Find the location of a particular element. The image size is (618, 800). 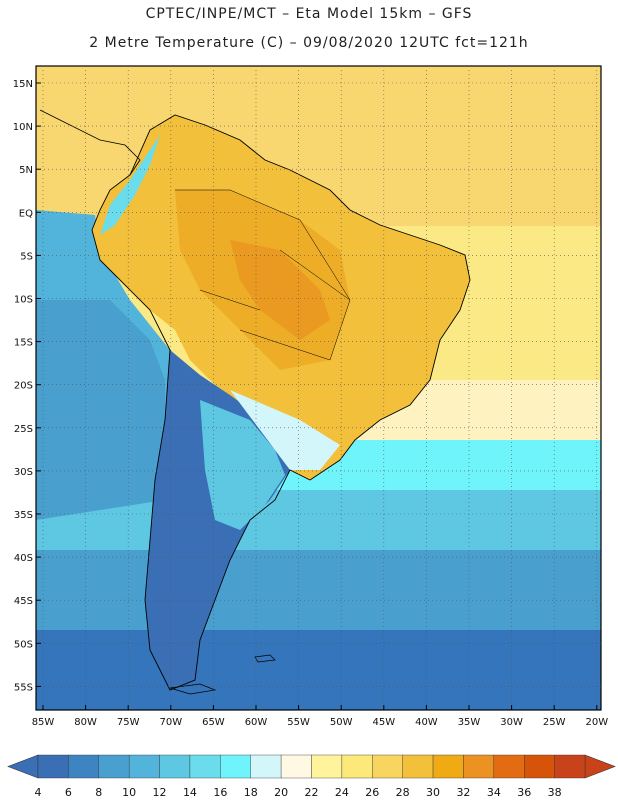

colorbar-label: 22 is located at coordinates (312, 792).